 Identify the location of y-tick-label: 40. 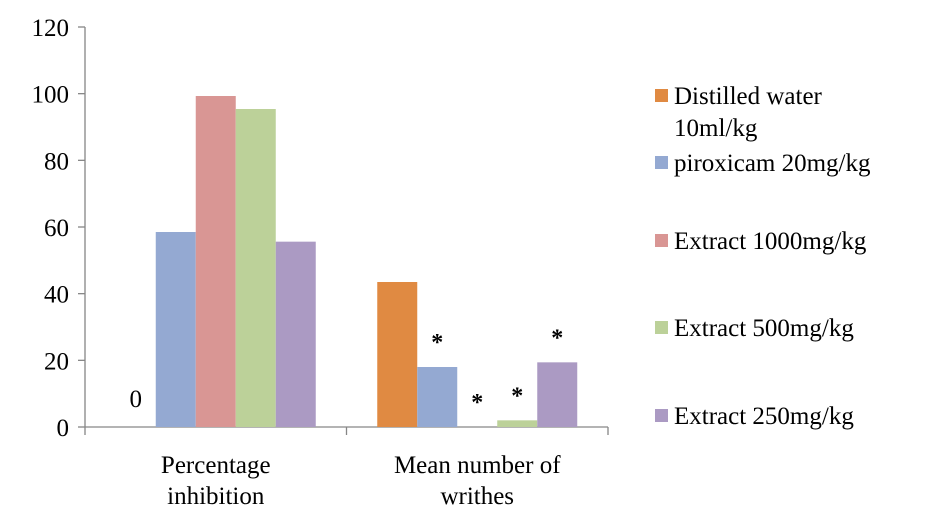
(56, 295).